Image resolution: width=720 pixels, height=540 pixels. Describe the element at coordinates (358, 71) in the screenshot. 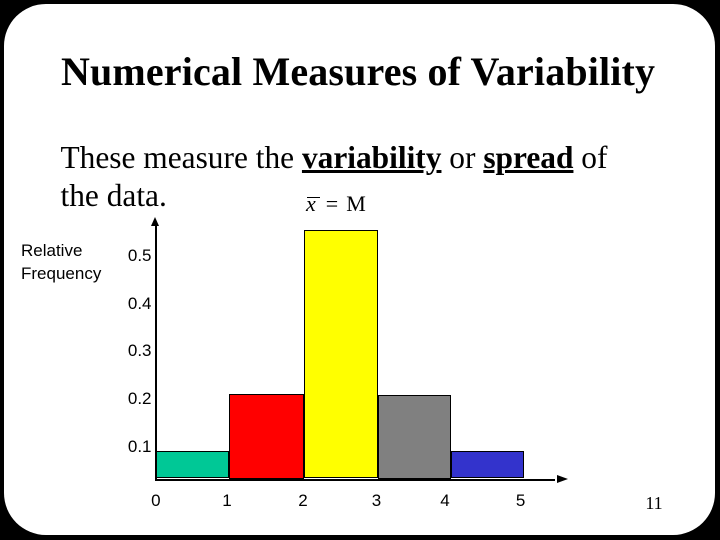

I see `slide-title: Numerical Measures of Variability` at that location.